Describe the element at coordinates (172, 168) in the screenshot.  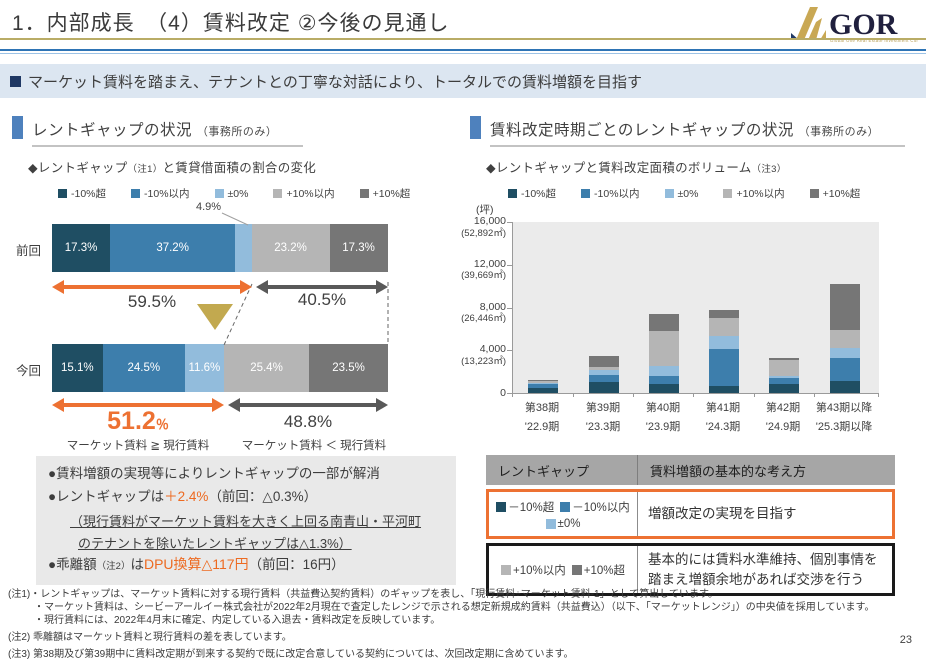
I see `left-chart-subtitle: ◆レントギャップ（注1）と賃貸借面積の割合の変化` at that location.